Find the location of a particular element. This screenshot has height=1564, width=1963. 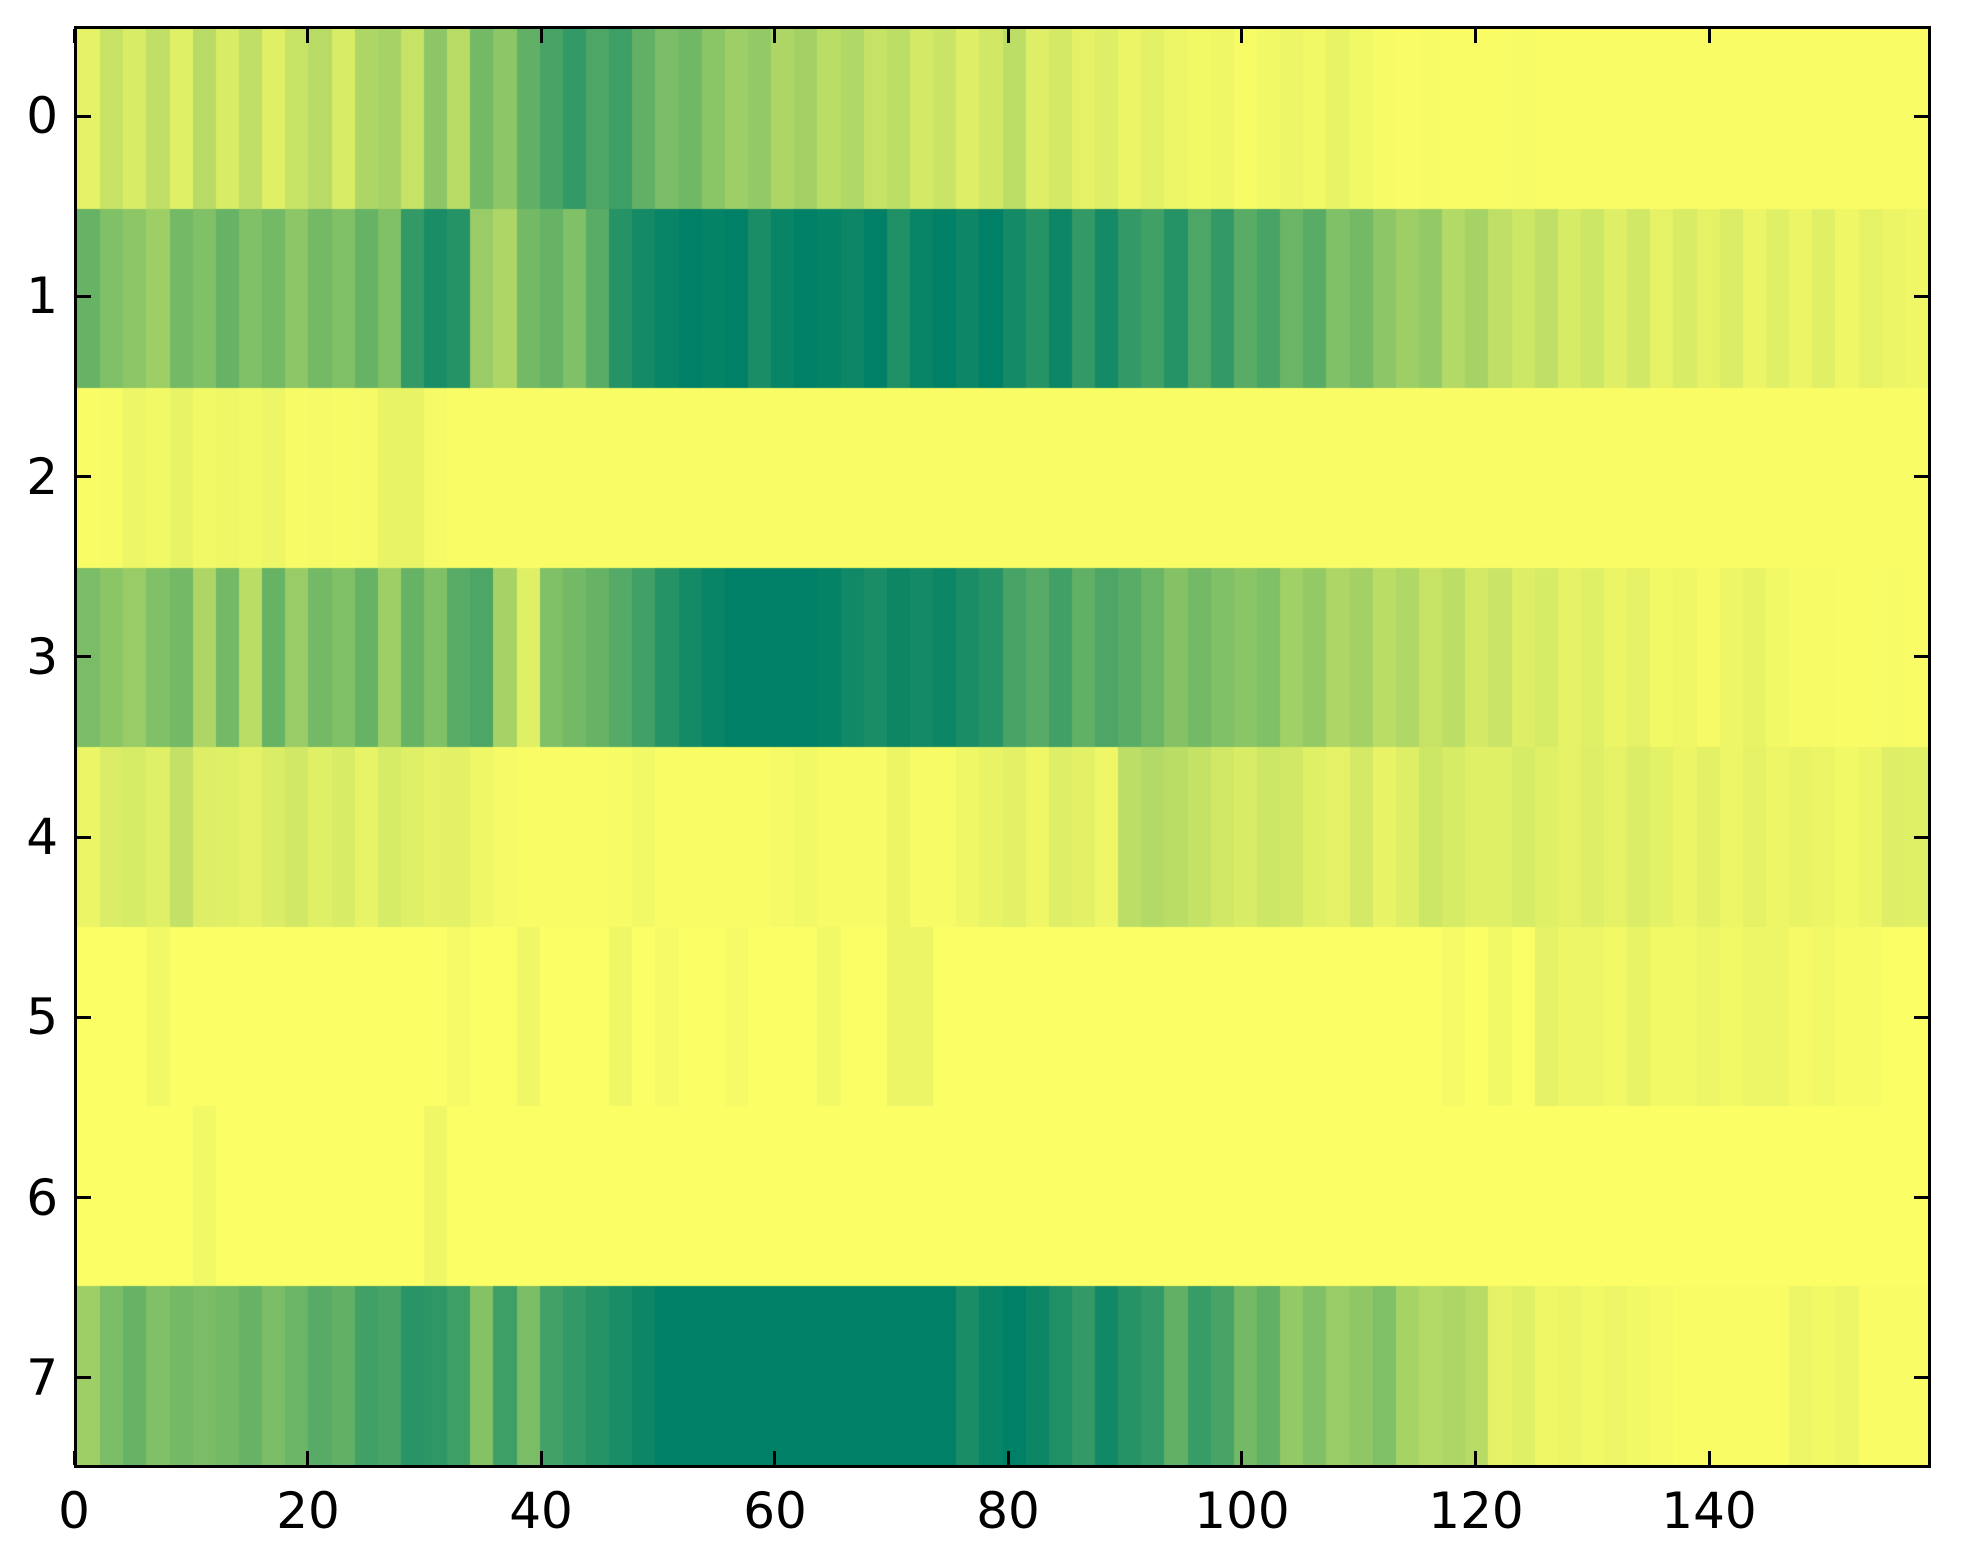

y-tick-label: 3 is located at coordinates (42, 657).